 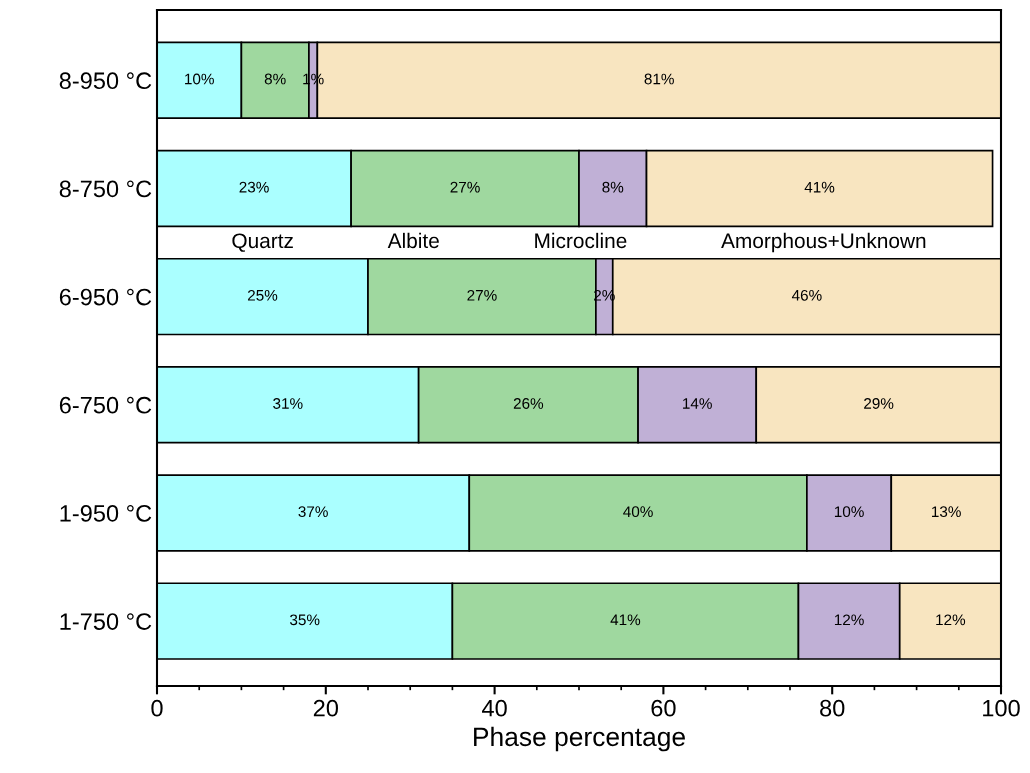 I want to click on x-tick-label: 0, so click(x=157, y=708).